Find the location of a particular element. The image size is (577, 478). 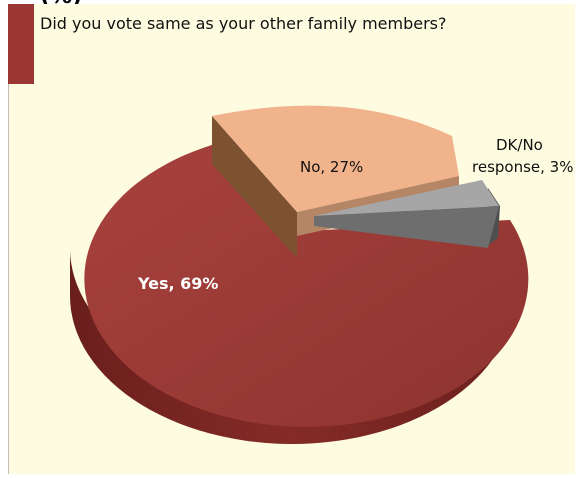

cropped-top-text: (%) is located at coordinates (150, 3).